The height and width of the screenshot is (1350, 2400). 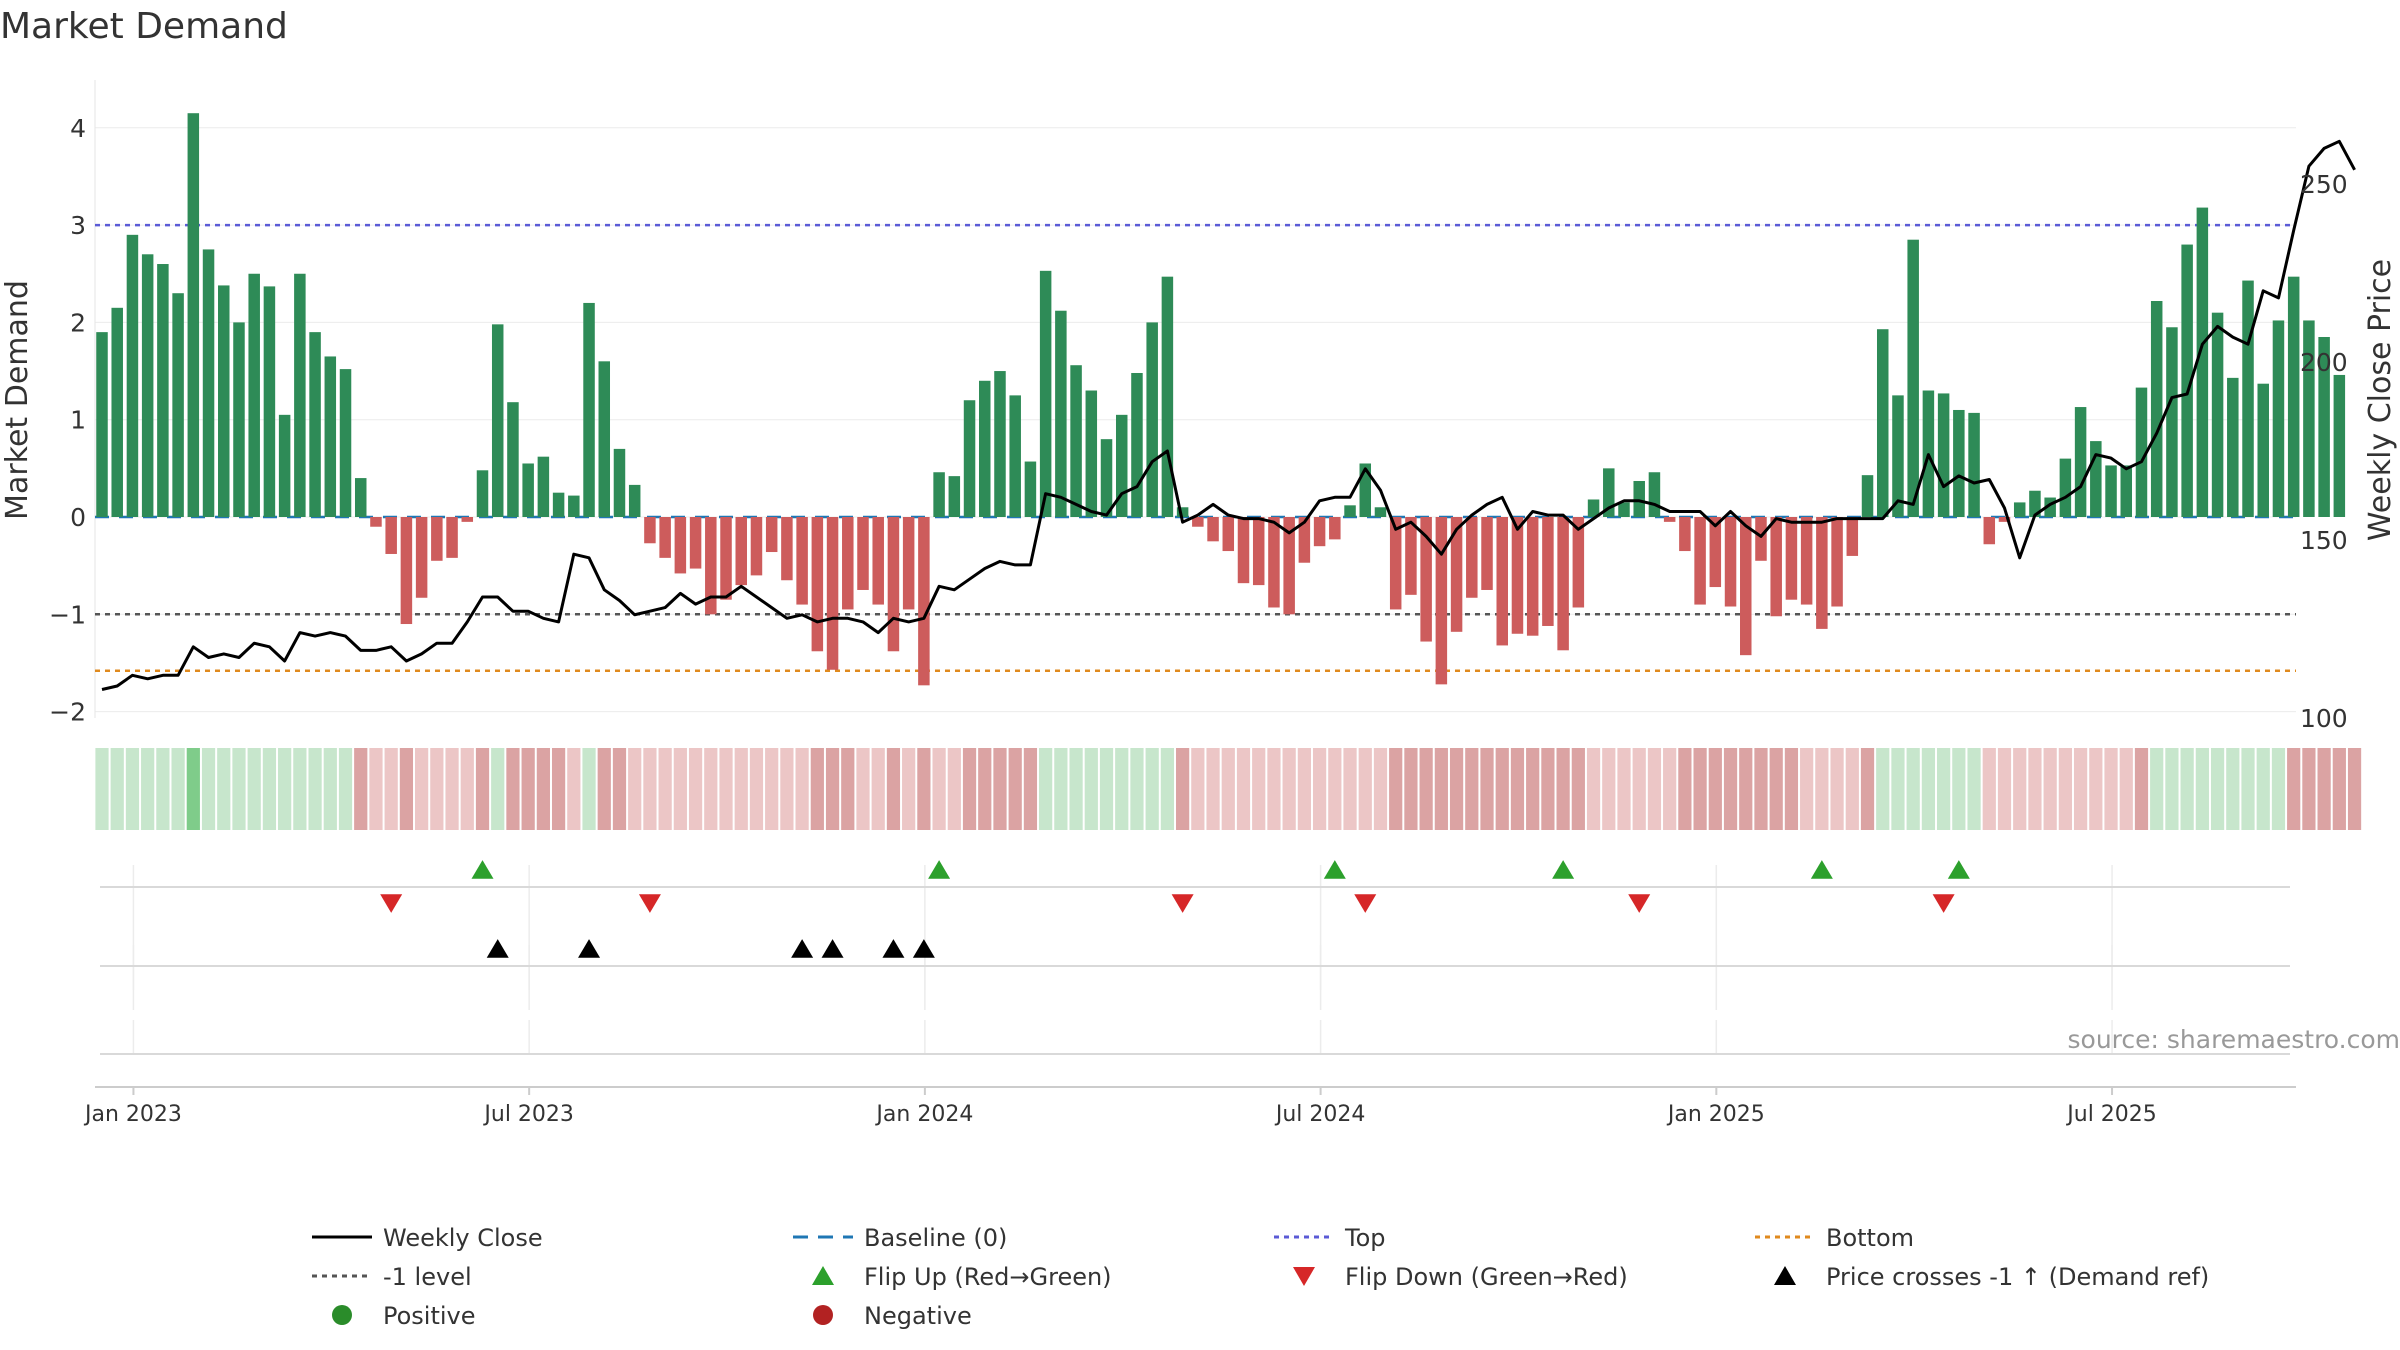 What do you see at coordinates (2234, 1039) in the screenshot?
I see `source-label: source: sharemaestro.com` at bounding box center [2234, 1039].